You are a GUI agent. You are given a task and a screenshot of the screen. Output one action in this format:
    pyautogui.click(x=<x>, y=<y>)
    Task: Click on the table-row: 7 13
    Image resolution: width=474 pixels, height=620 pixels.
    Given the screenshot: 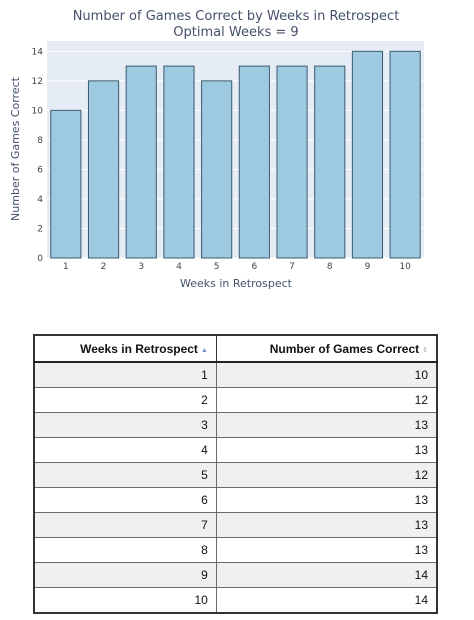 What is the action you would take?
    pyautogui.click(x=235, y=525)
    